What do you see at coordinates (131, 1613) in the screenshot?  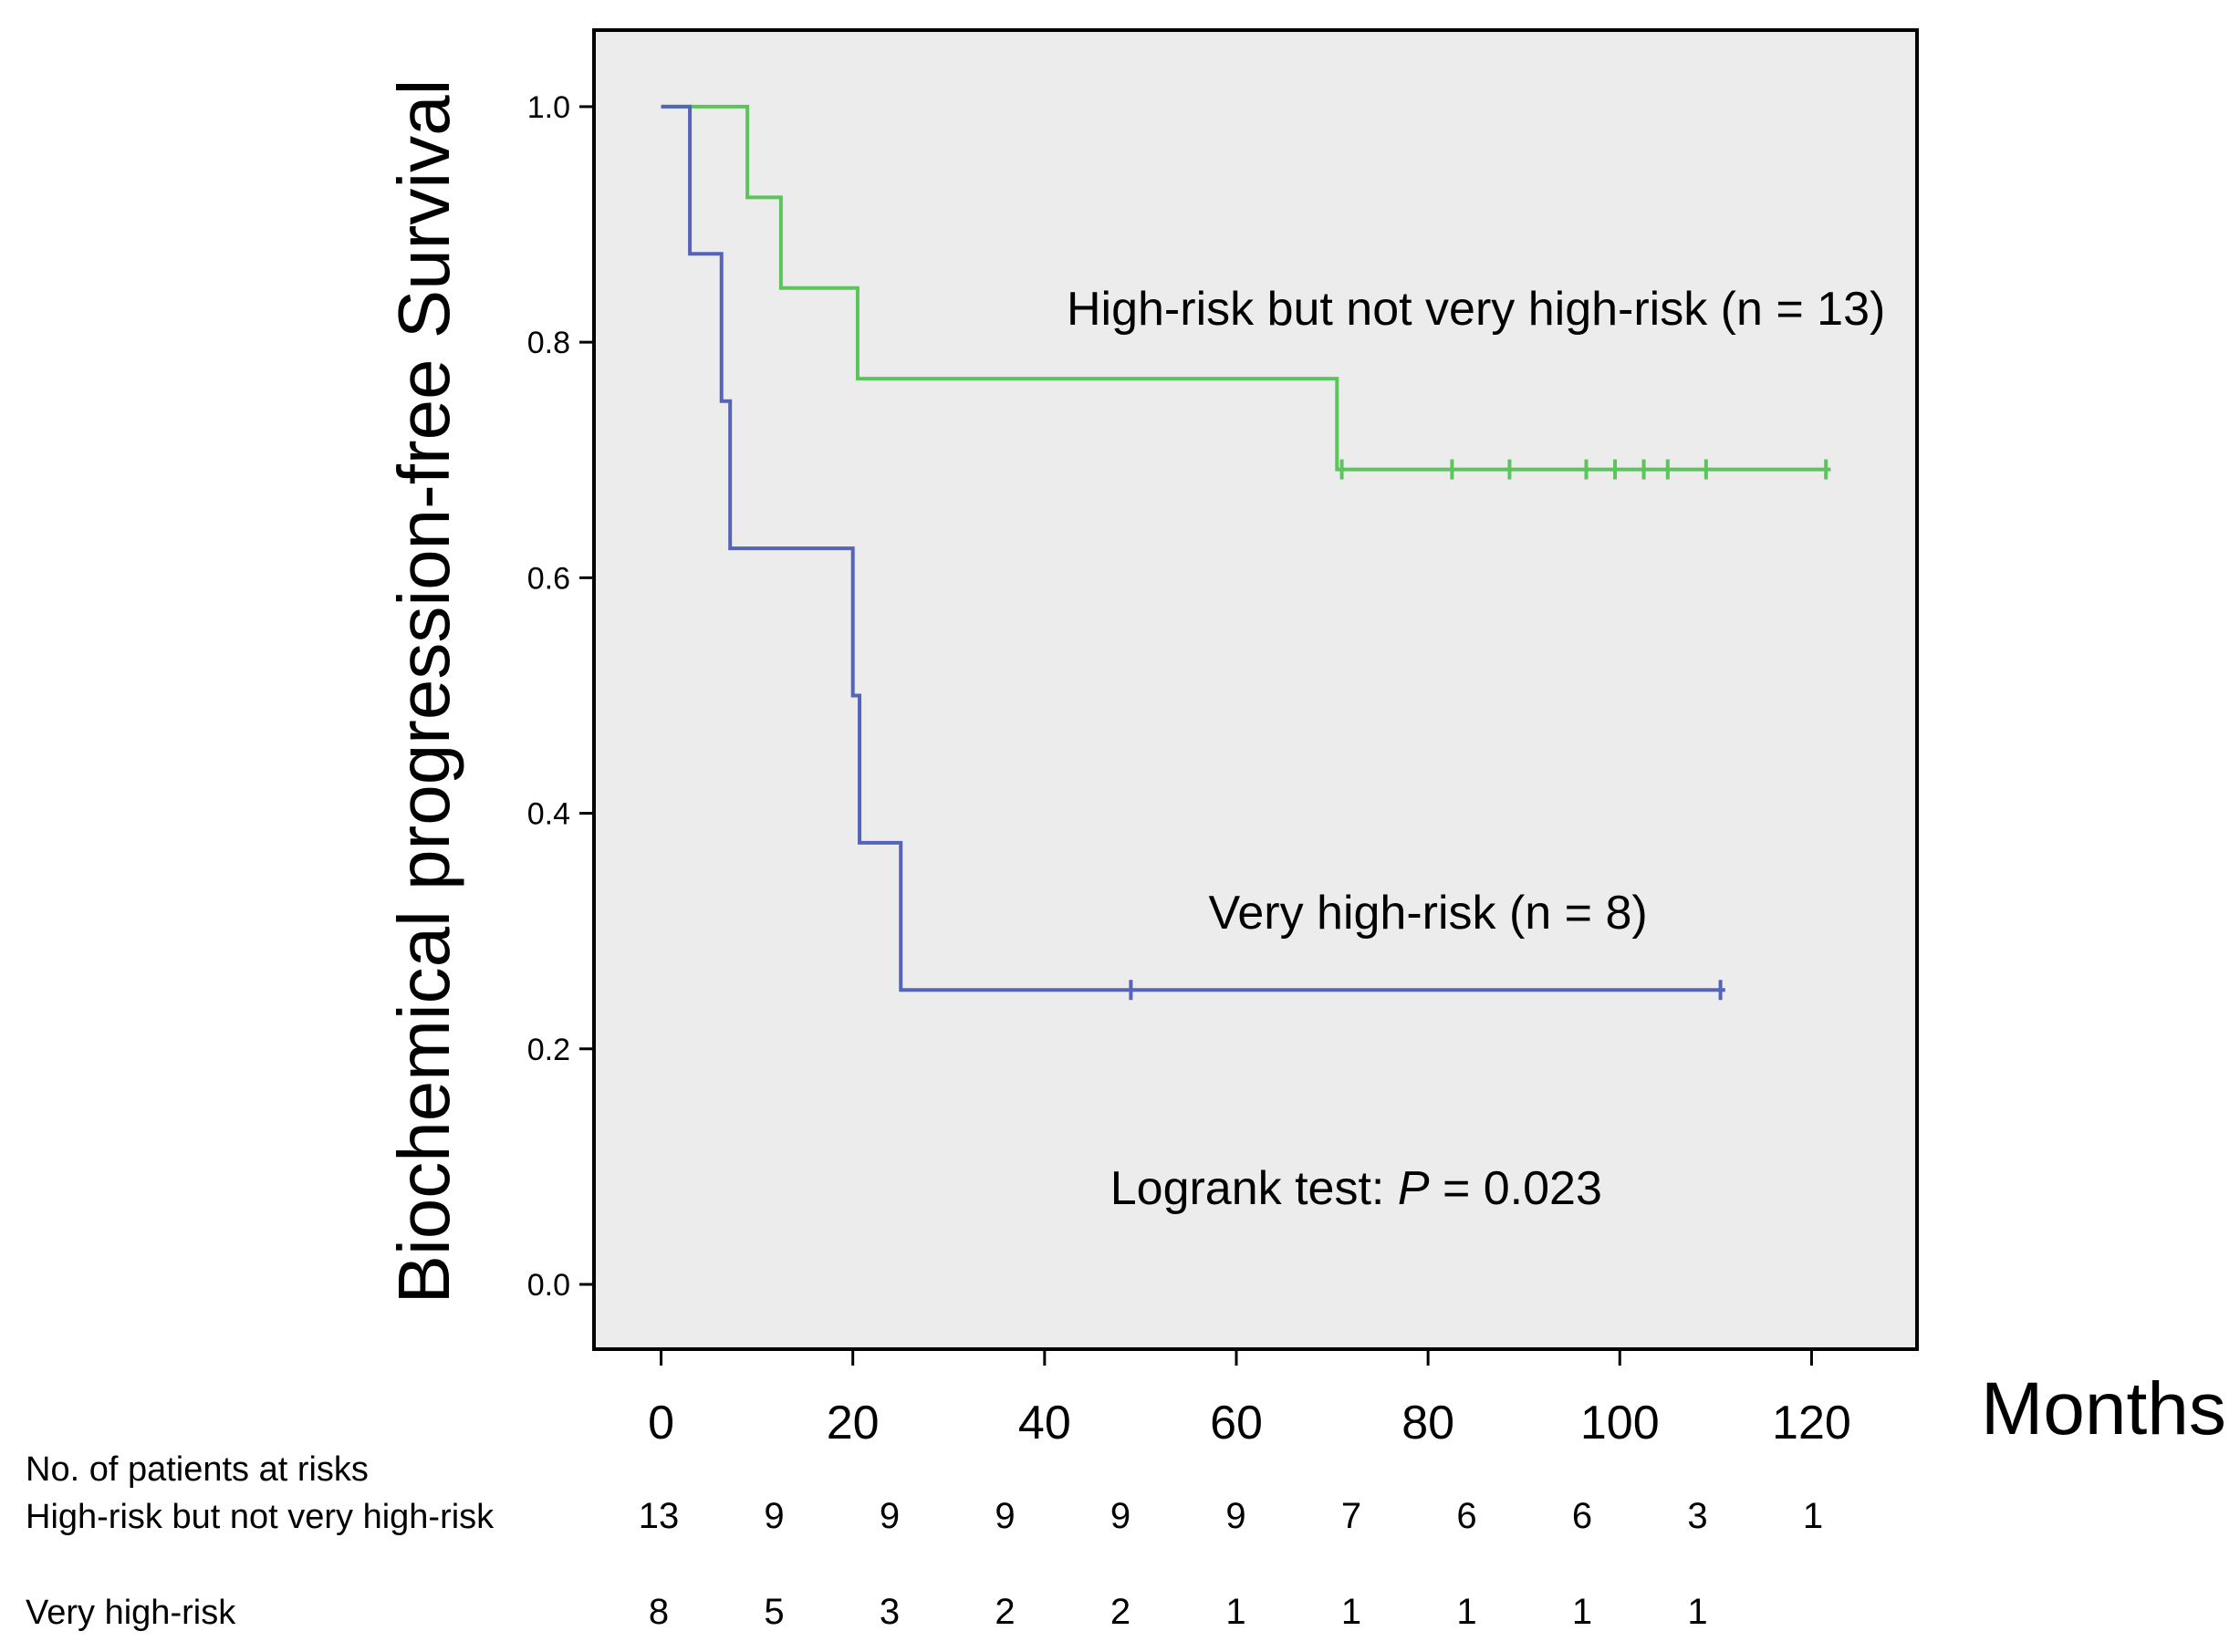 I see `risk-row-label: Very high-risk` at bounding box center [131, 1613].